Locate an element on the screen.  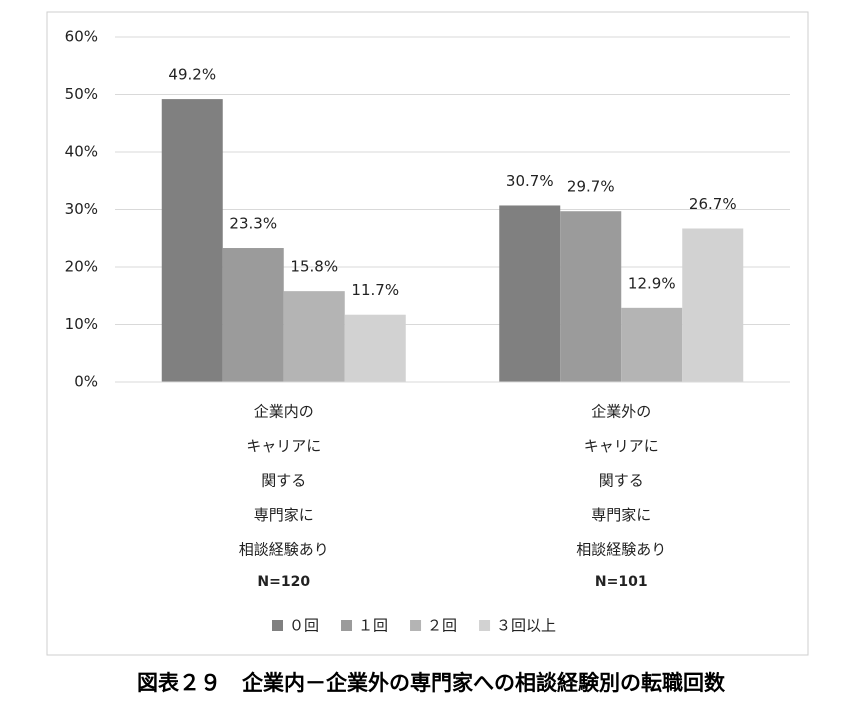
y-tick-label: 30% is located at coordinates (81, 209).